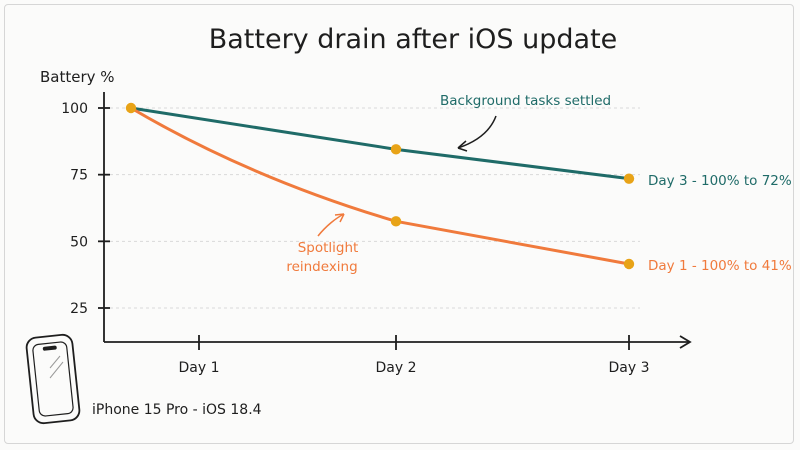 The image size is (800, 450). Describe the element at coordinates (321, 267) in the screenshot. I see `annotation-spotlight-line2: reindexing` at that location.